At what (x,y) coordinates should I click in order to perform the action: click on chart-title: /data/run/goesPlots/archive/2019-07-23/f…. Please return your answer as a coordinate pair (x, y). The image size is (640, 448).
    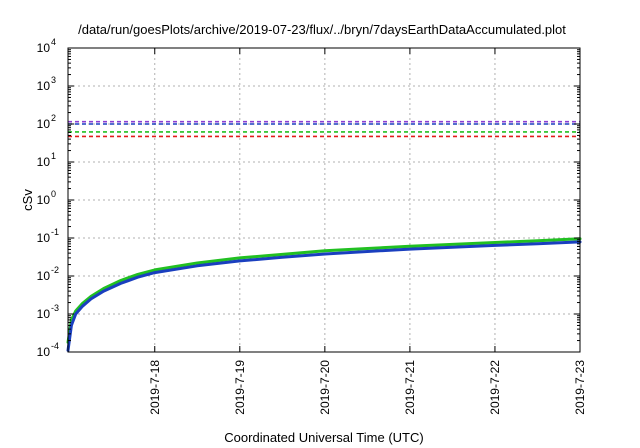
    Looking at the image, I should click on (322, 29).